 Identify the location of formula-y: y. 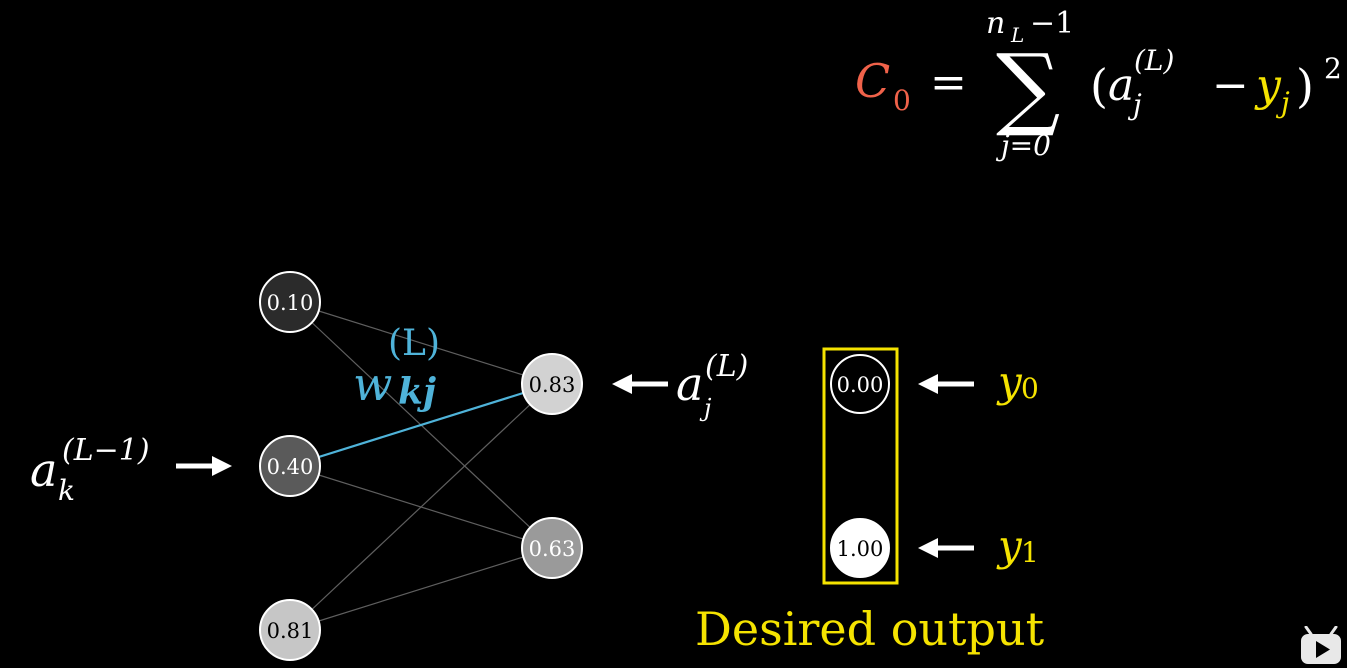
(1268, 85).